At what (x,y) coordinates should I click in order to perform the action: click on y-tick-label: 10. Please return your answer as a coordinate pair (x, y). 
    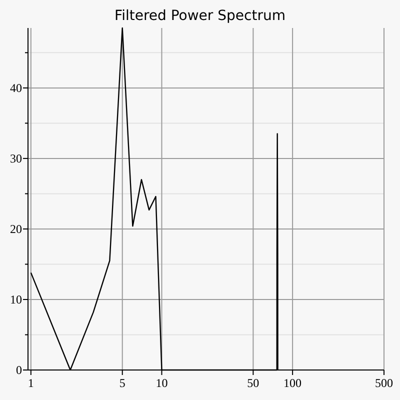
    Looking at the image, I should click on (16, 299).